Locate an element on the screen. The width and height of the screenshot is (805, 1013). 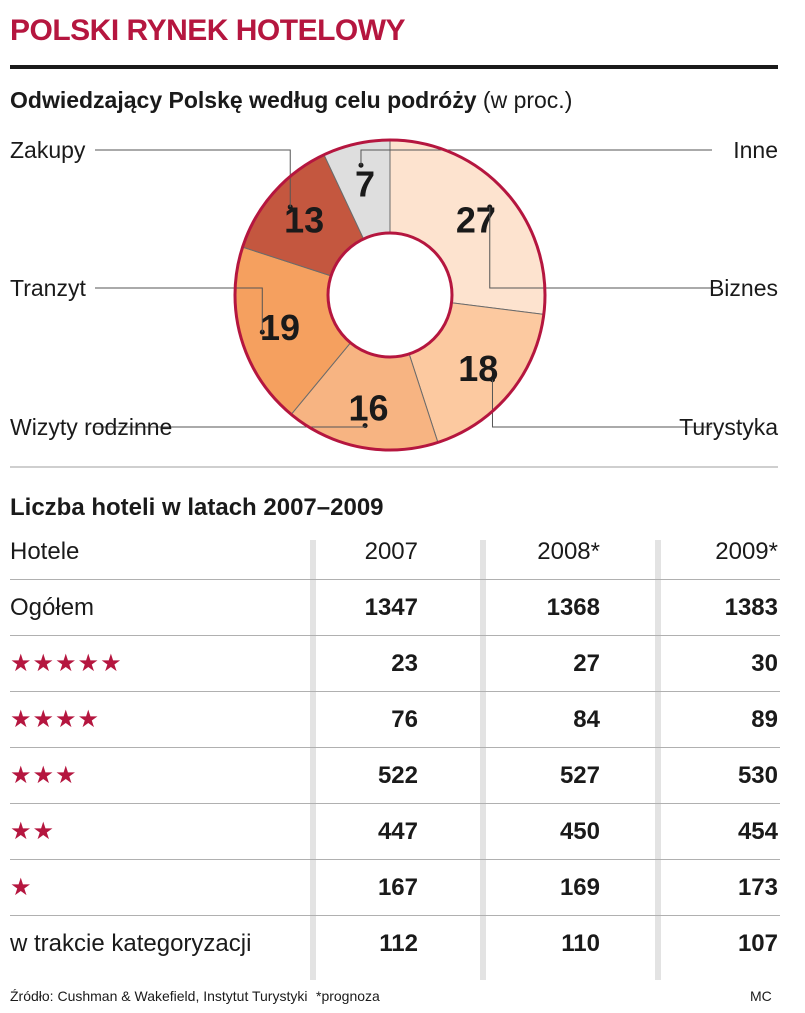
row-label: Ogółem is located at coordinates (52, 607).